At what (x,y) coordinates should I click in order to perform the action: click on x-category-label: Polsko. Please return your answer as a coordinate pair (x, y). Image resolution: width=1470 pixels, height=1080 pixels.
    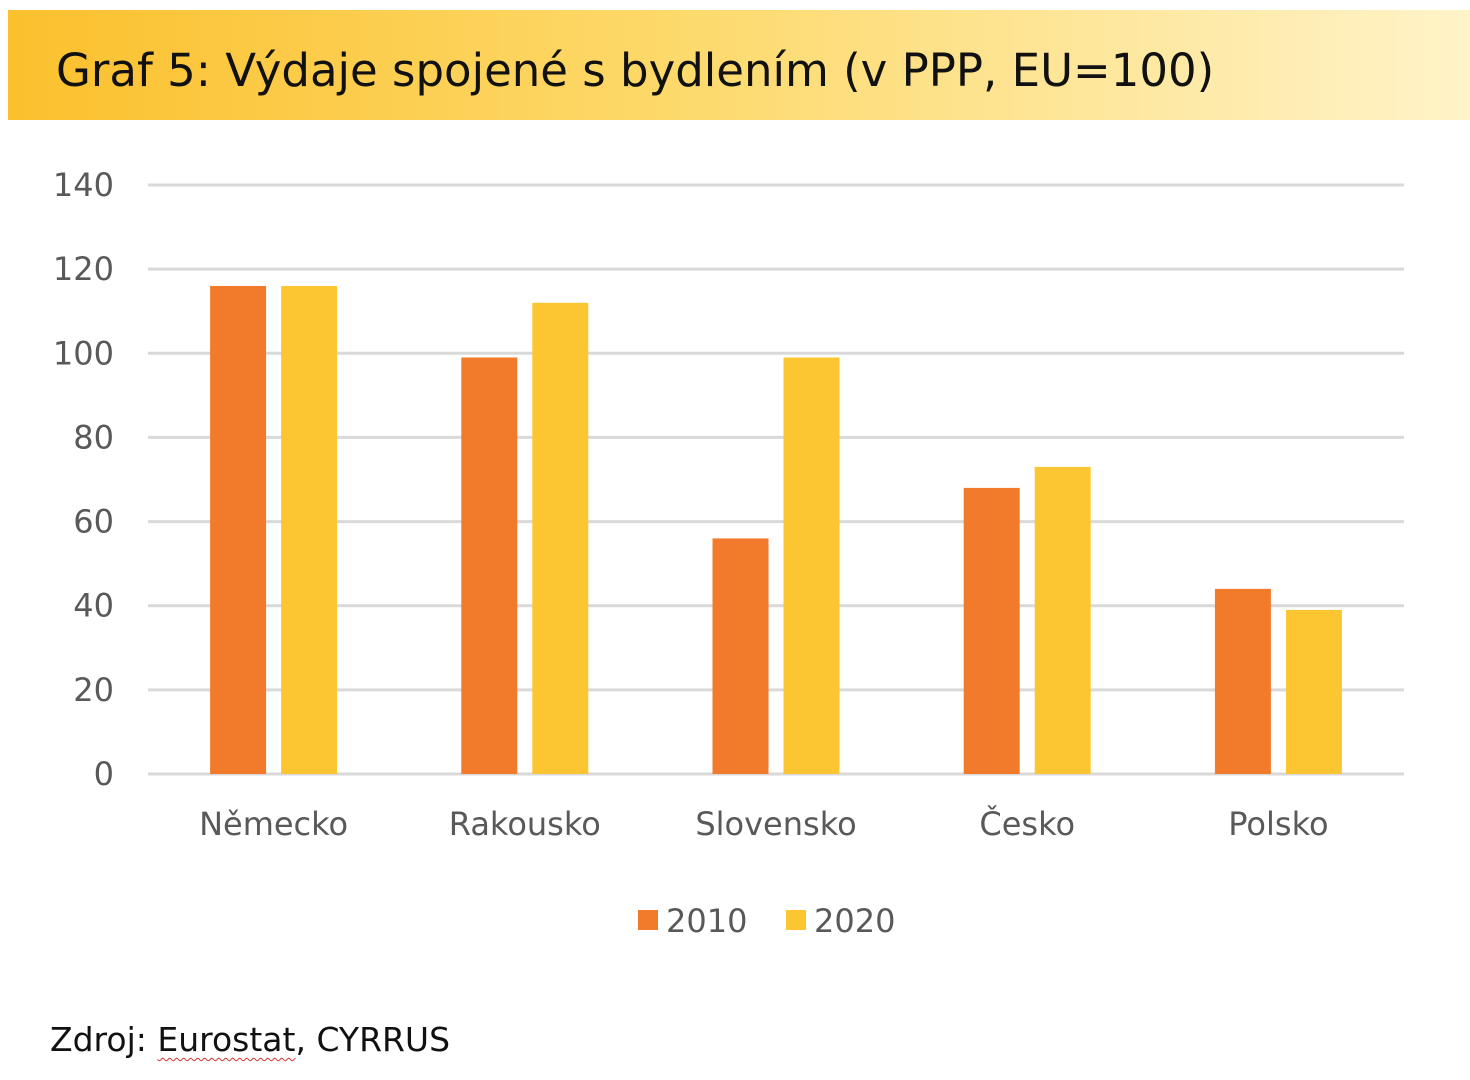
    Looking at the image, I should click on (1278, 824).